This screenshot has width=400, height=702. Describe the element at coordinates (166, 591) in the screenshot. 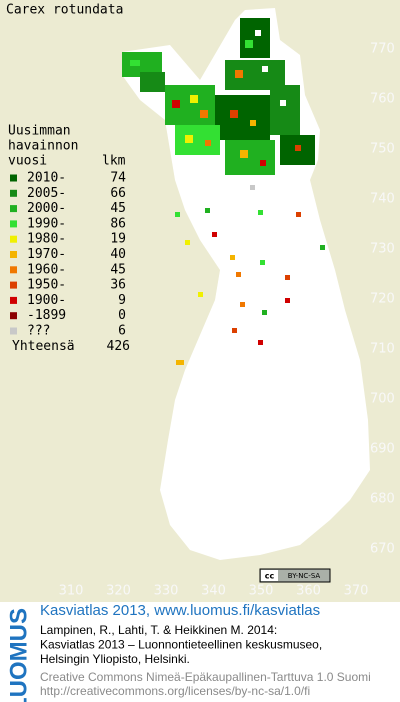

I see `x-coordinate-label: 330` at that location.